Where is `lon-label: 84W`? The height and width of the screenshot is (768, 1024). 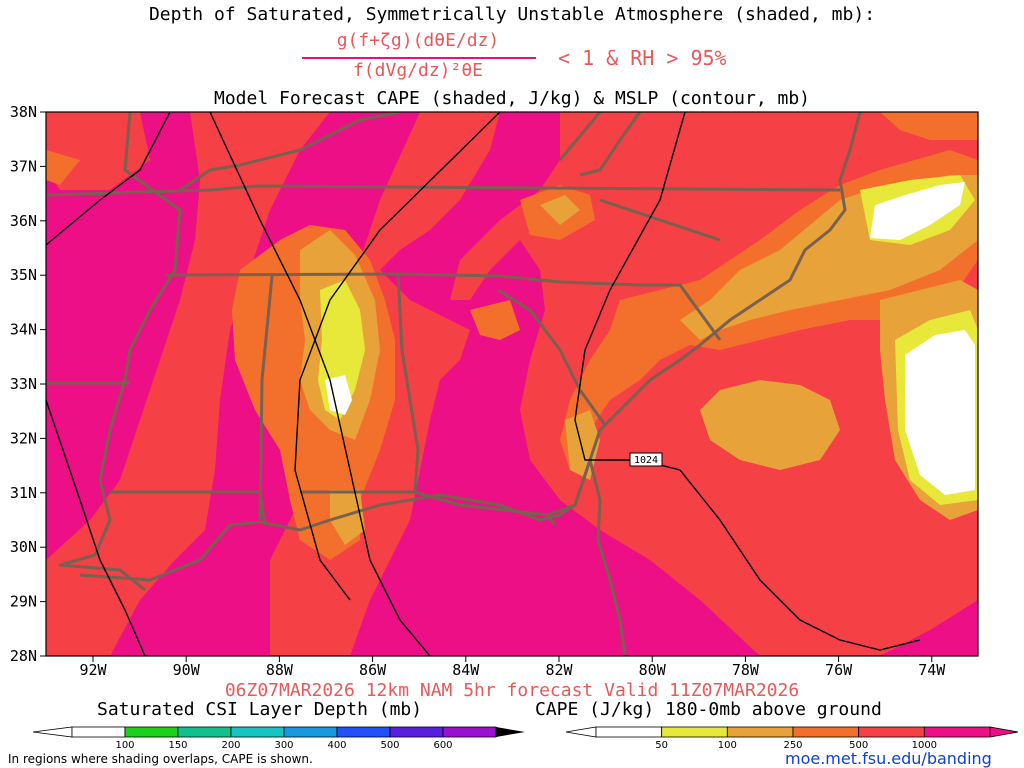 lon-label: 84W is located at coordinates (466, 670).